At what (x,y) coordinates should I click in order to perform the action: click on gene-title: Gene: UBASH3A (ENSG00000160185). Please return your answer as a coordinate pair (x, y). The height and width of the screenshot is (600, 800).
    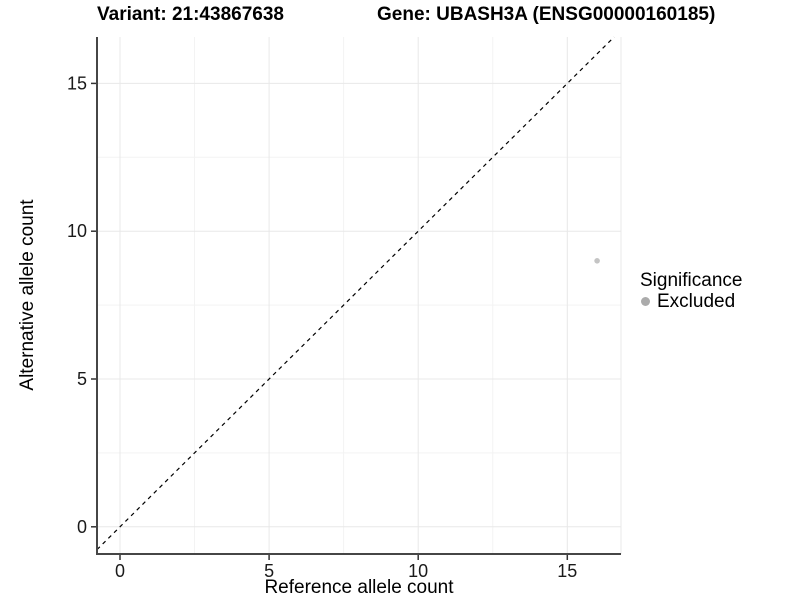
    Looking at the image, I should click on (546, 14).